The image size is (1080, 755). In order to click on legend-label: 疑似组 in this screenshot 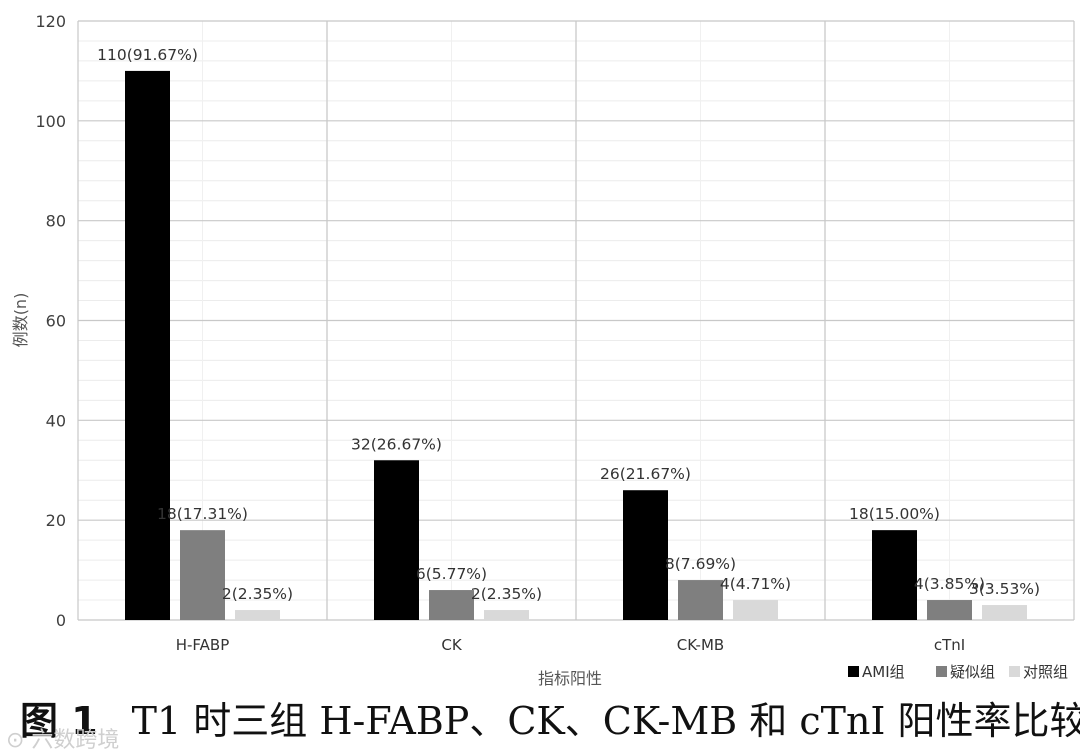, I will do `click(972, 672)`.